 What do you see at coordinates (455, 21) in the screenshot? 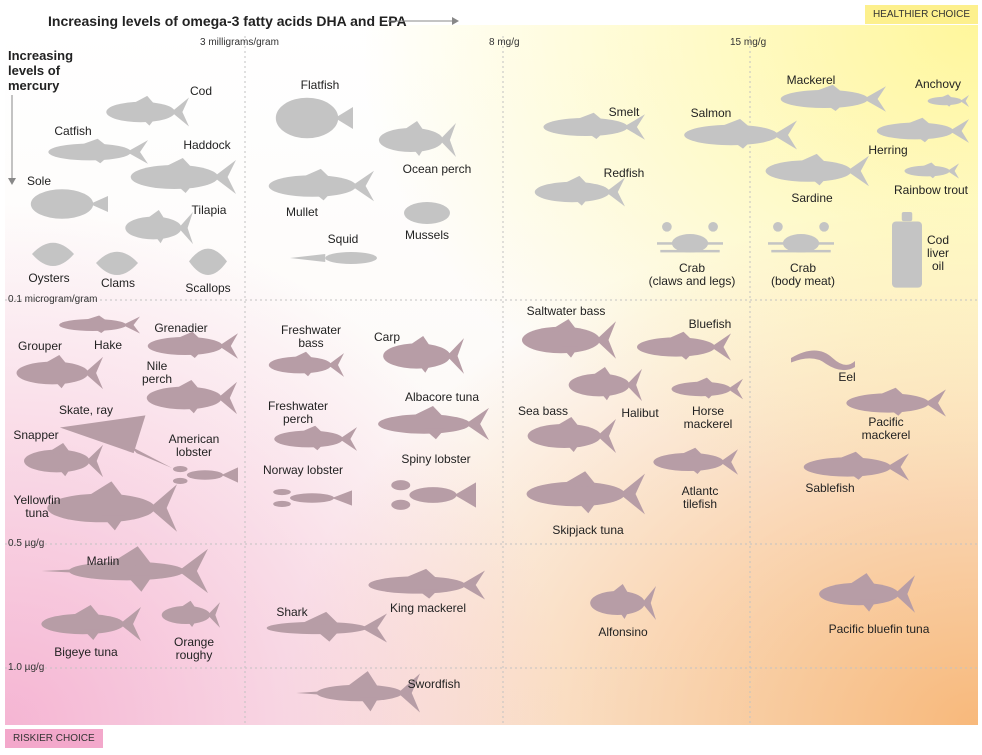
I see `x-axis-arrowhead` at bounding box center [455, 21].